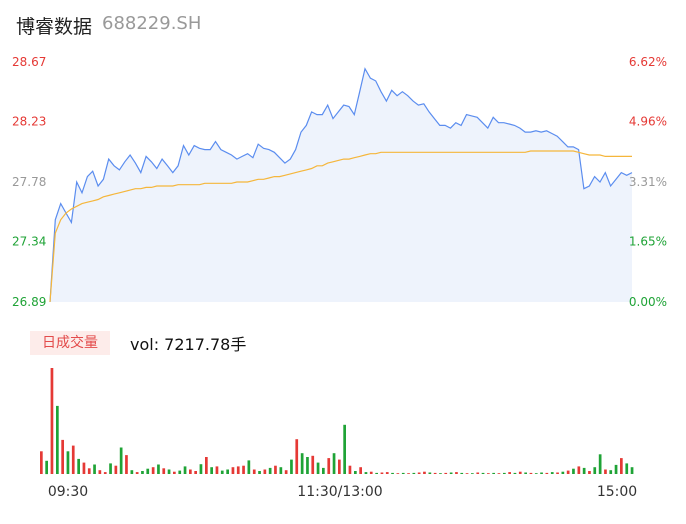 The width and height of the screenshot is (686, 524). What do you see at coordinates (152, 23) in the screenshot?
I see `stock-code: 688229.SH` at bounding box center [152, 23].